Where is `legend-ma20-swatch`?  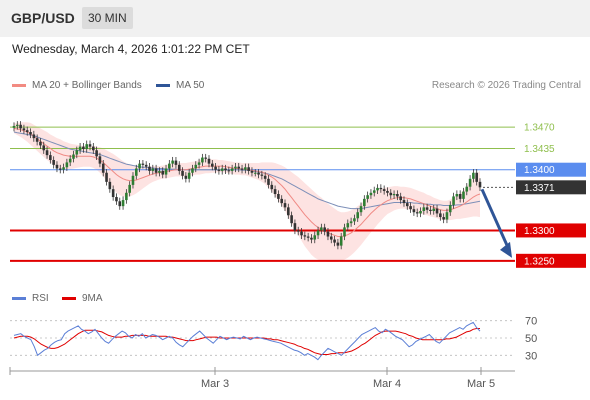
legend-ma20-swatch is located at coordinates (19, 85).